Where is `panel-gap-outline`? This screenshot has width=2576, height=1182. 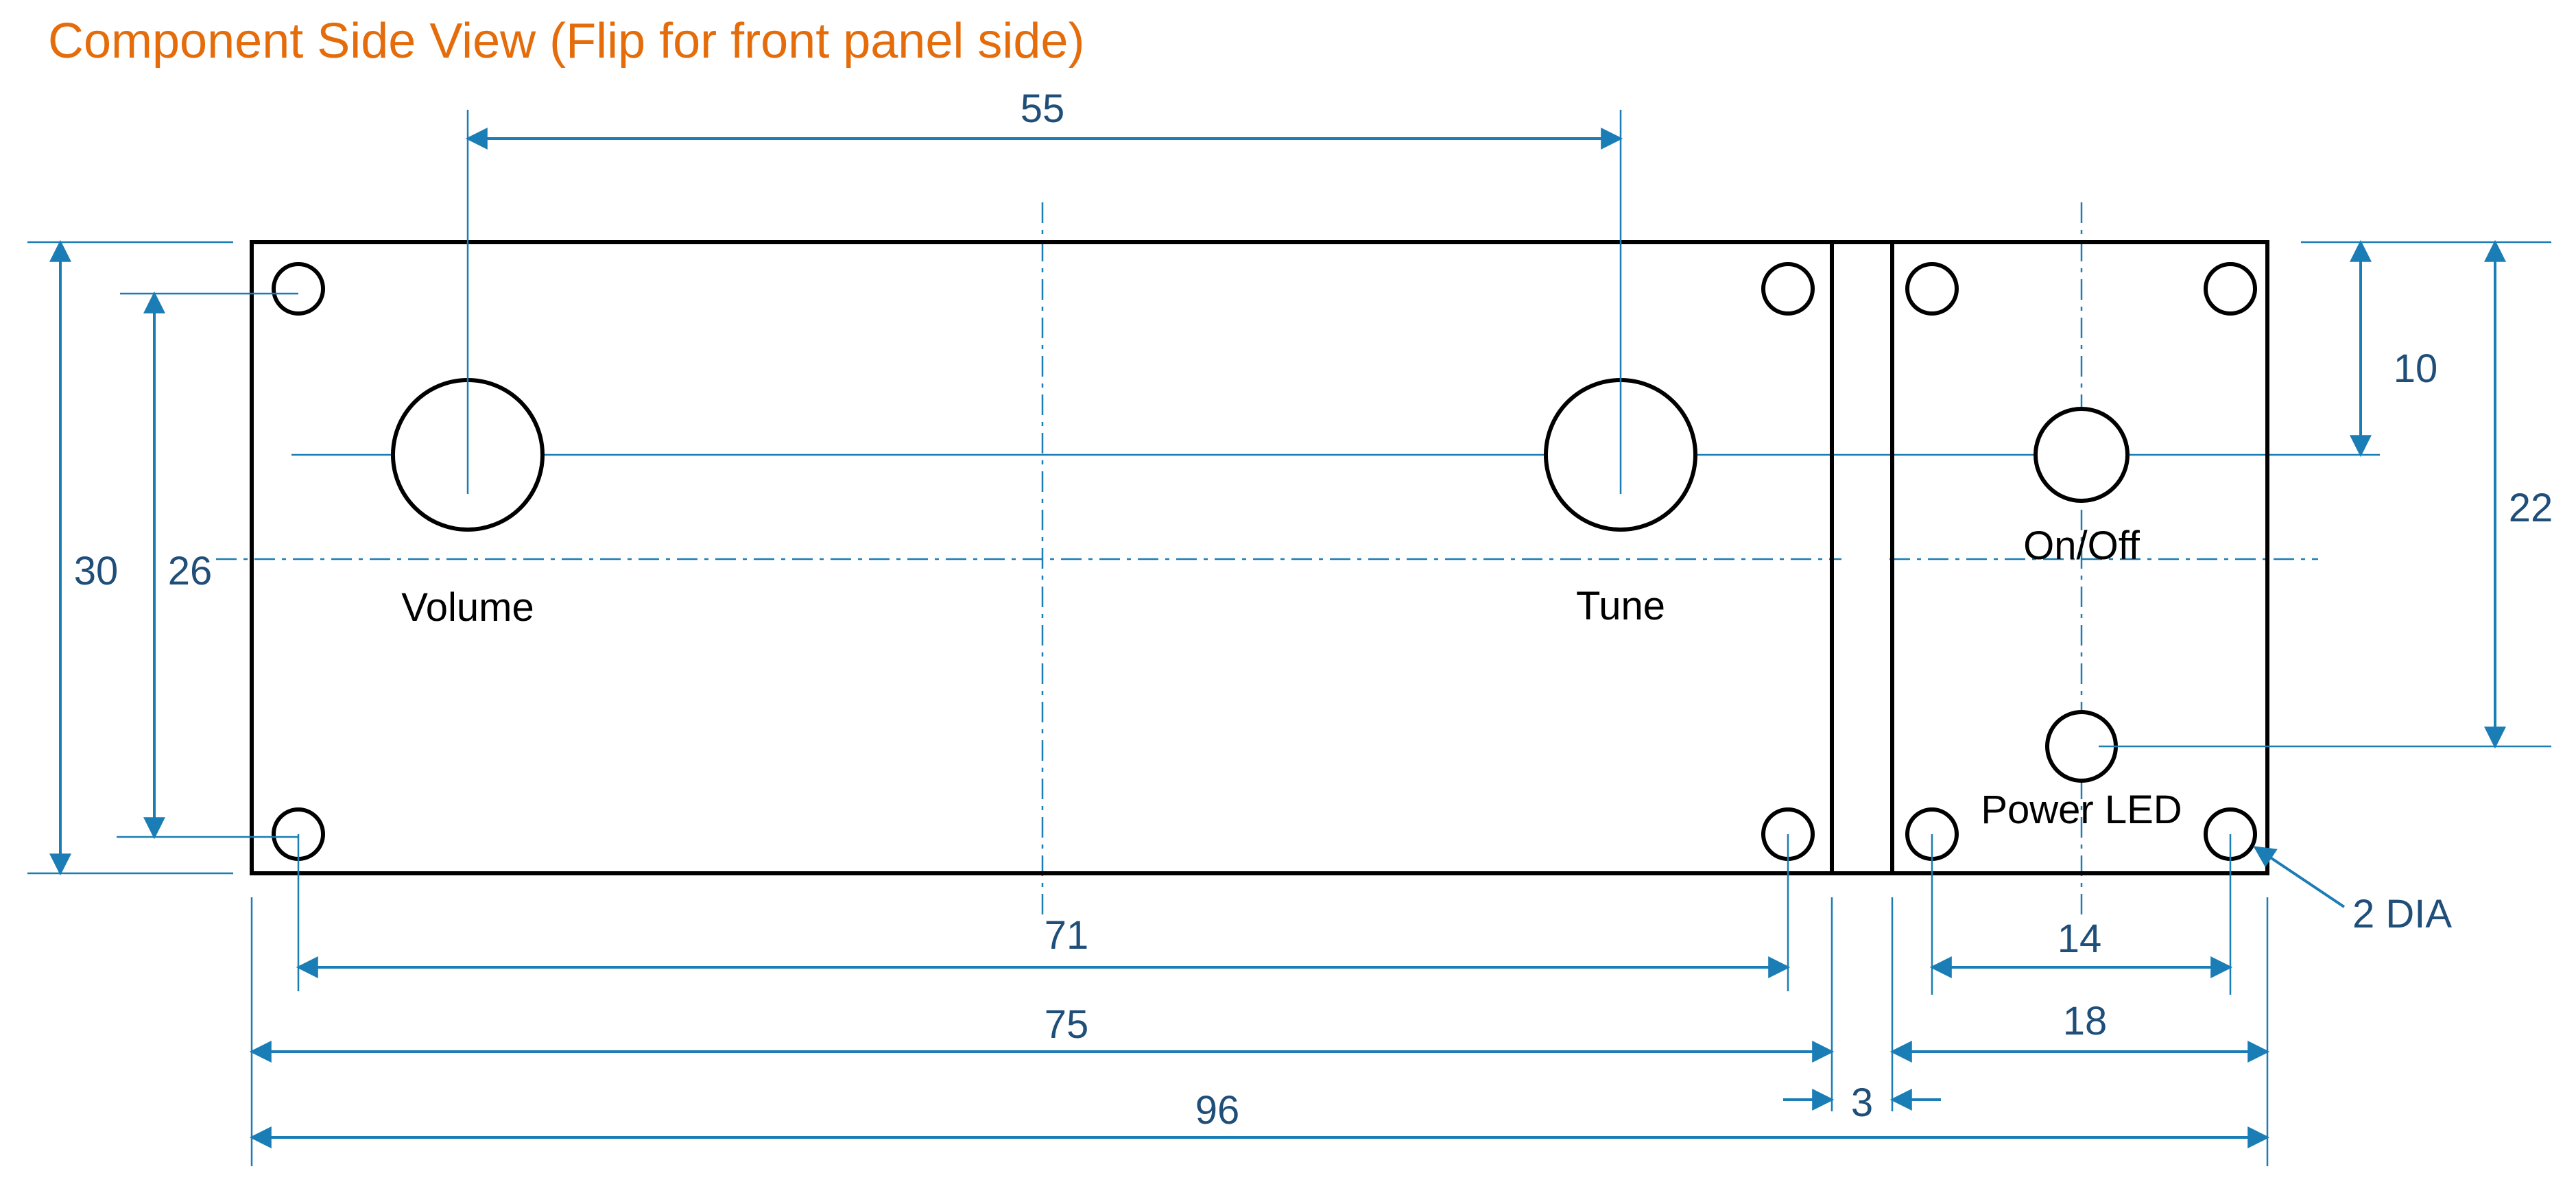
panel-gap-outline is located at coordinates (1862, 557).